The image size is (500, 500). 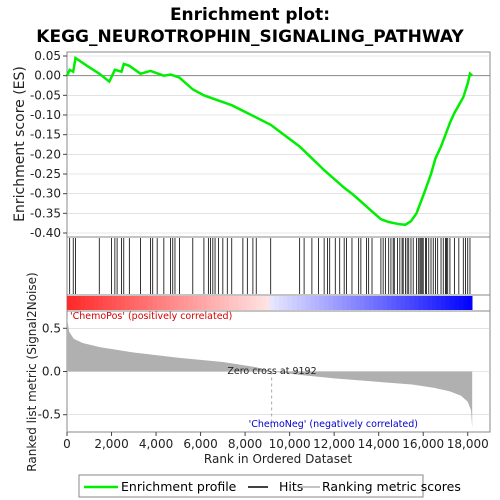 I want to click on neg-label: 'ChemoNeg' (negatively correlated), so click(x=333, y=424).